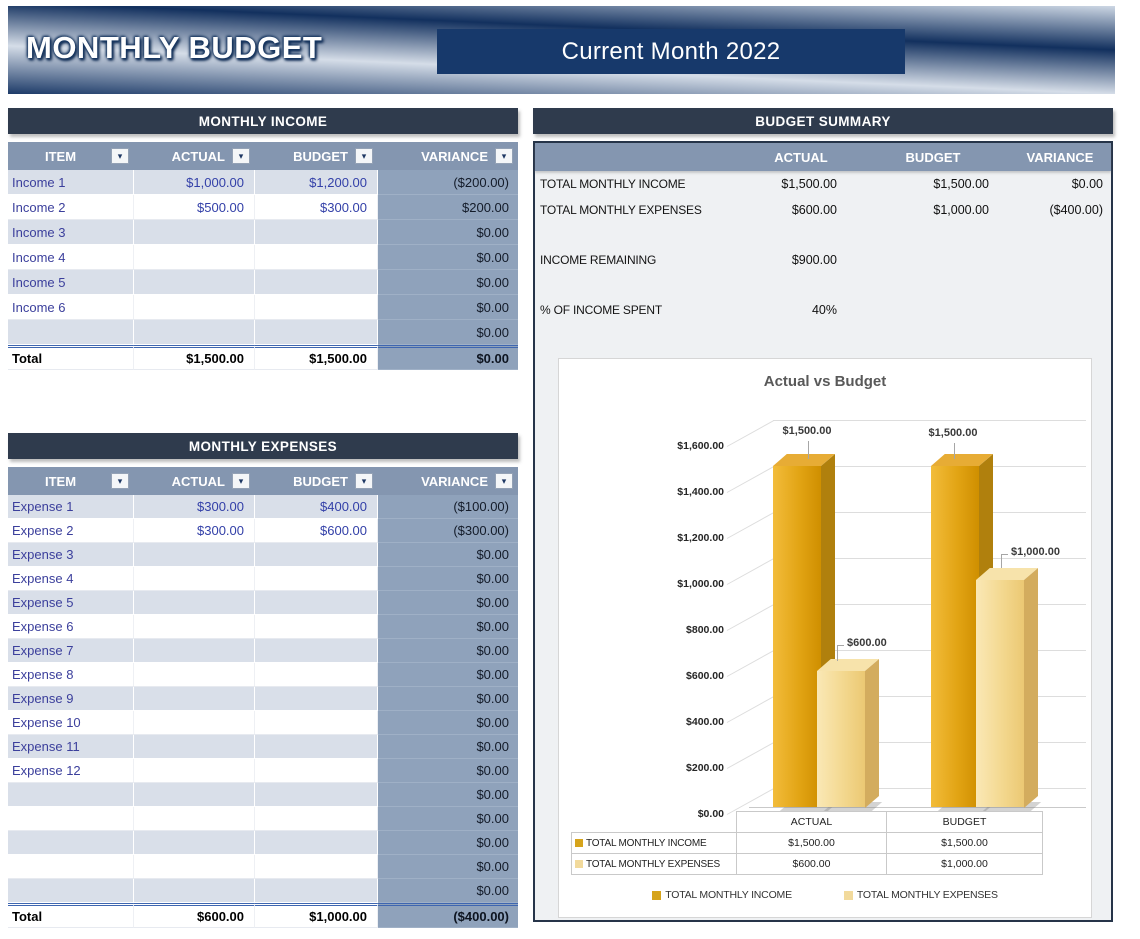 This screenshot has width=1140, height=939. Describe the element at coordinates (71, 207) in the screenshot. I see `item-cell: Income 2` at that location.